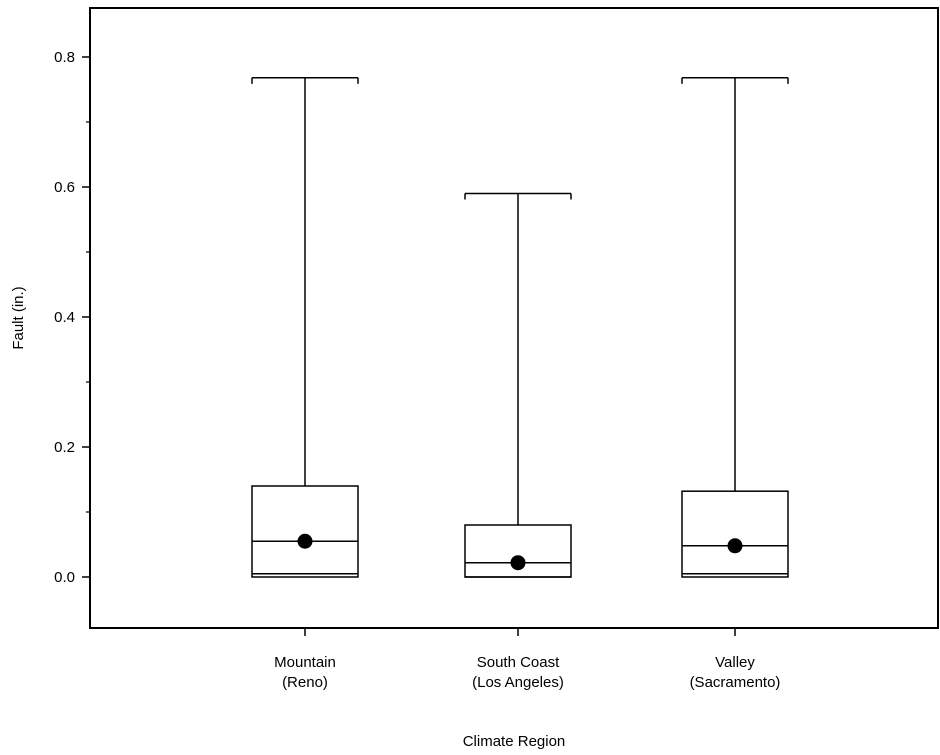  Describe the element at coordinates (735, 662) in the screenshot. I see `x-tick-label-line1: Valley` at that location.